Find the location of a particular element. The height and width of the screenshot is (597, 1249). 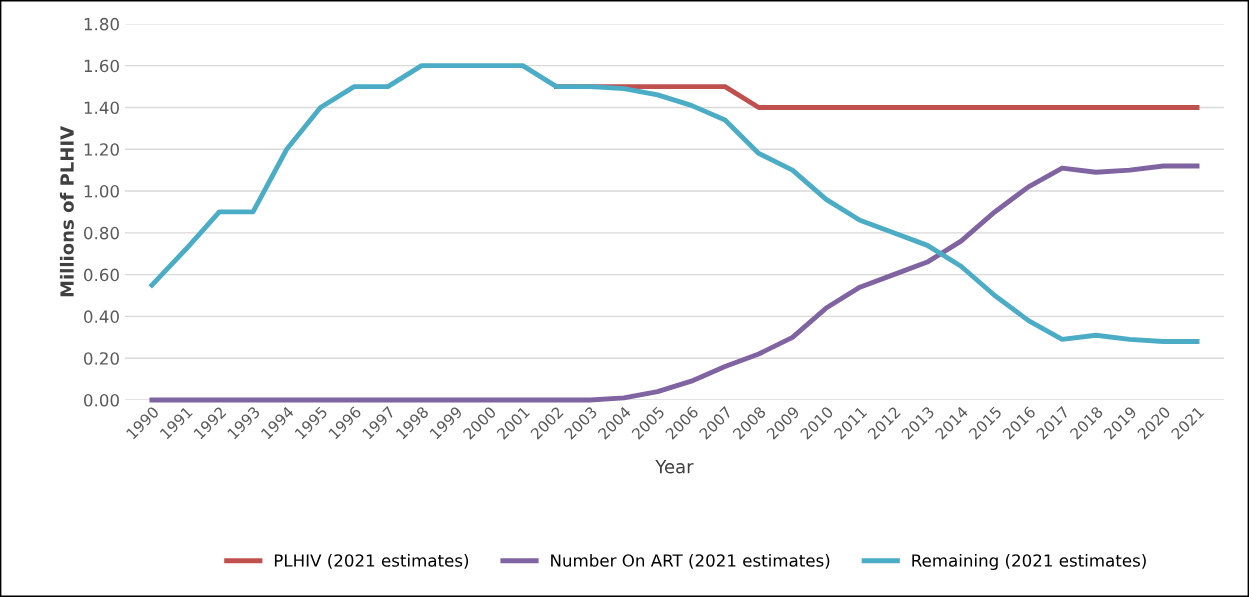

y-tick-label: 1.00 is located at coordinates (101, 191).